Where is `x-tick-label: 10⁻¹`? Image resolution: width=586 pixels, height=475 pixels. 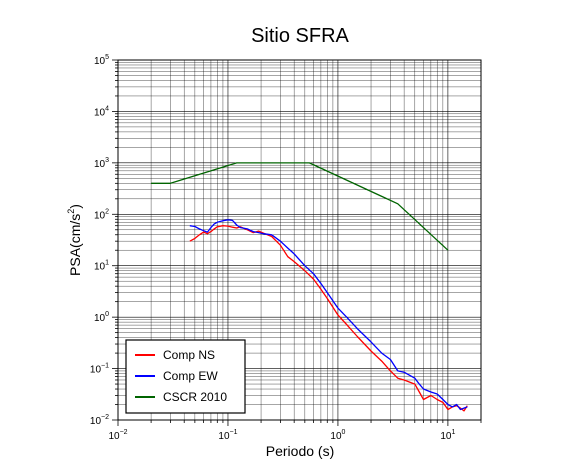 x-tick-label: 10⁻¹ is located at coordinates (227, 435).